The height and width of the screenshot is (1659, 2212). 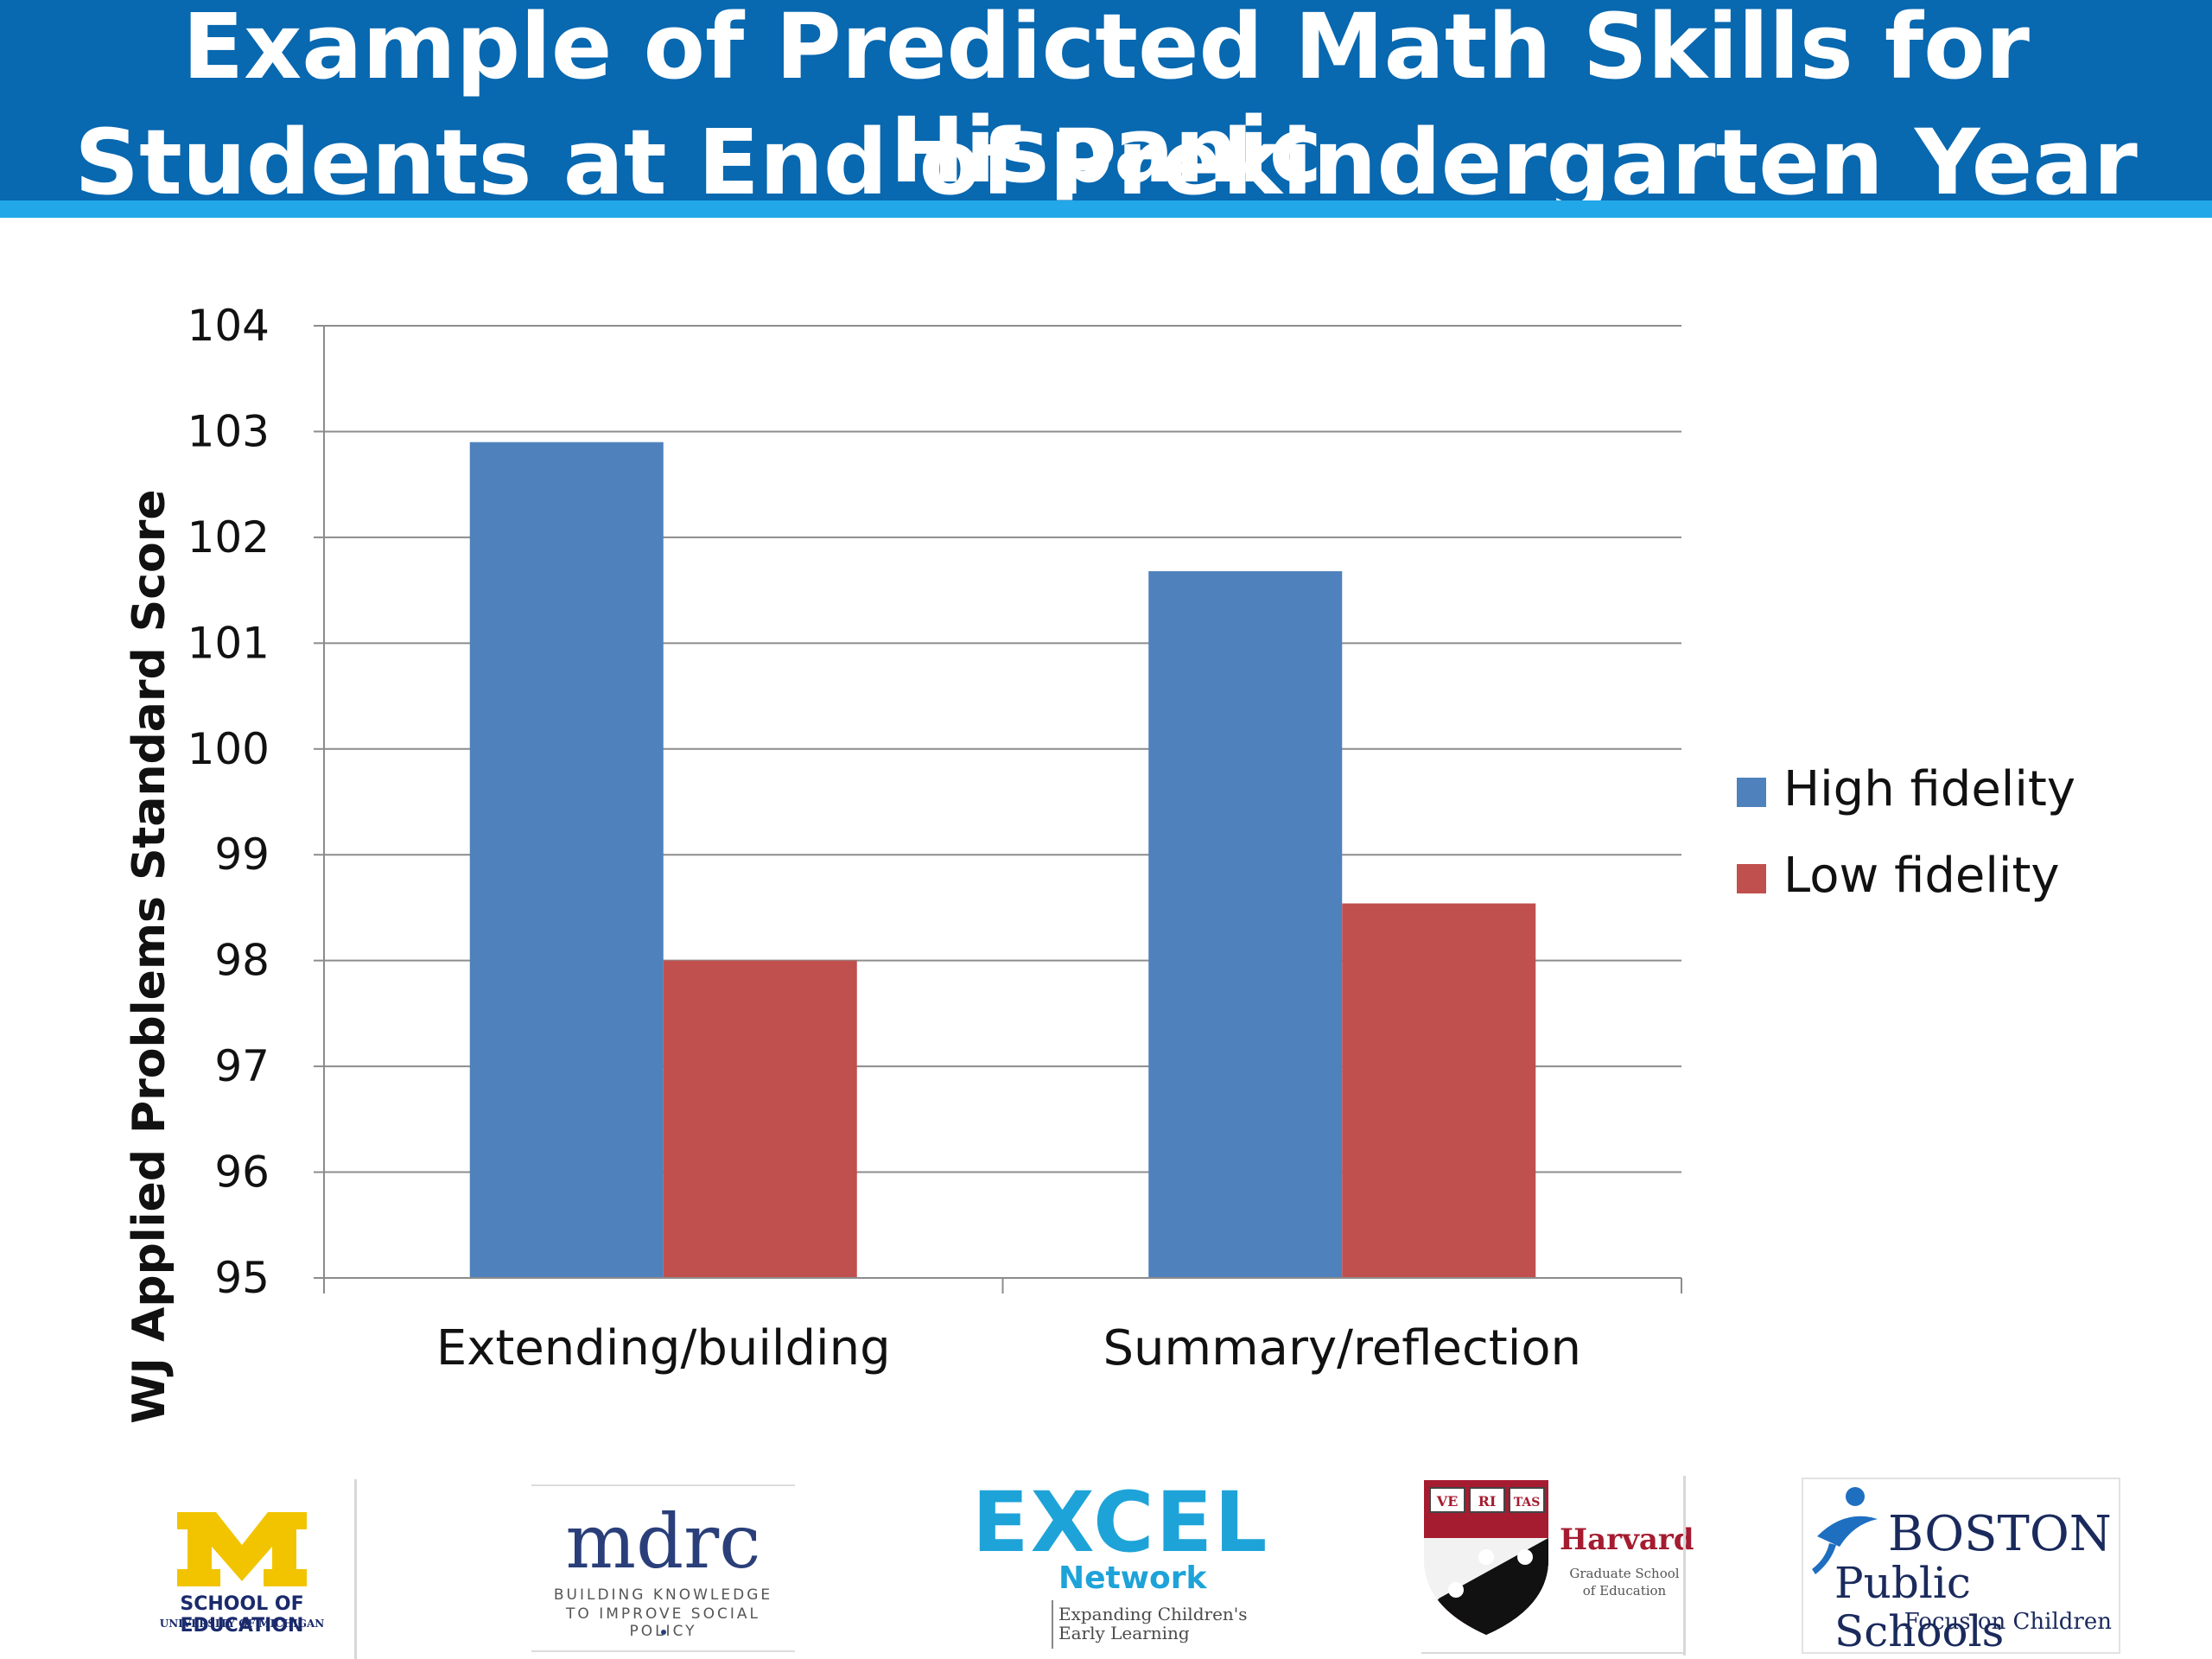 I want to click on y-tick-label: 104, so click(x=229, y=326).